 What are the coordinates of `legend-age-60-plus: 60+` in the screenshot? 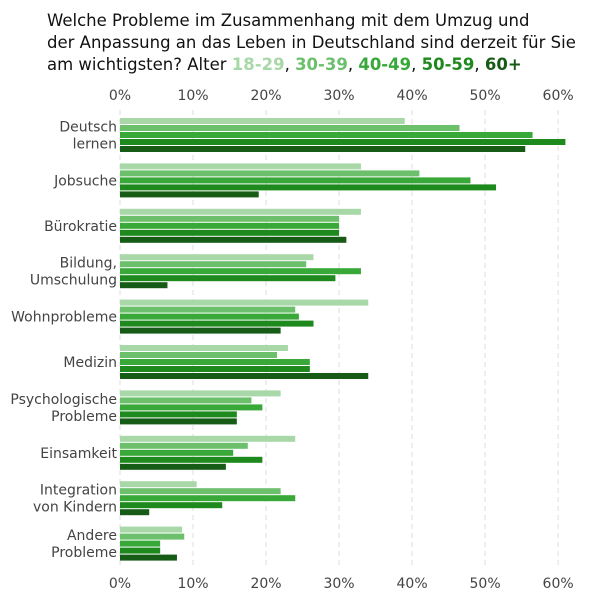 It's located at (503, 64).